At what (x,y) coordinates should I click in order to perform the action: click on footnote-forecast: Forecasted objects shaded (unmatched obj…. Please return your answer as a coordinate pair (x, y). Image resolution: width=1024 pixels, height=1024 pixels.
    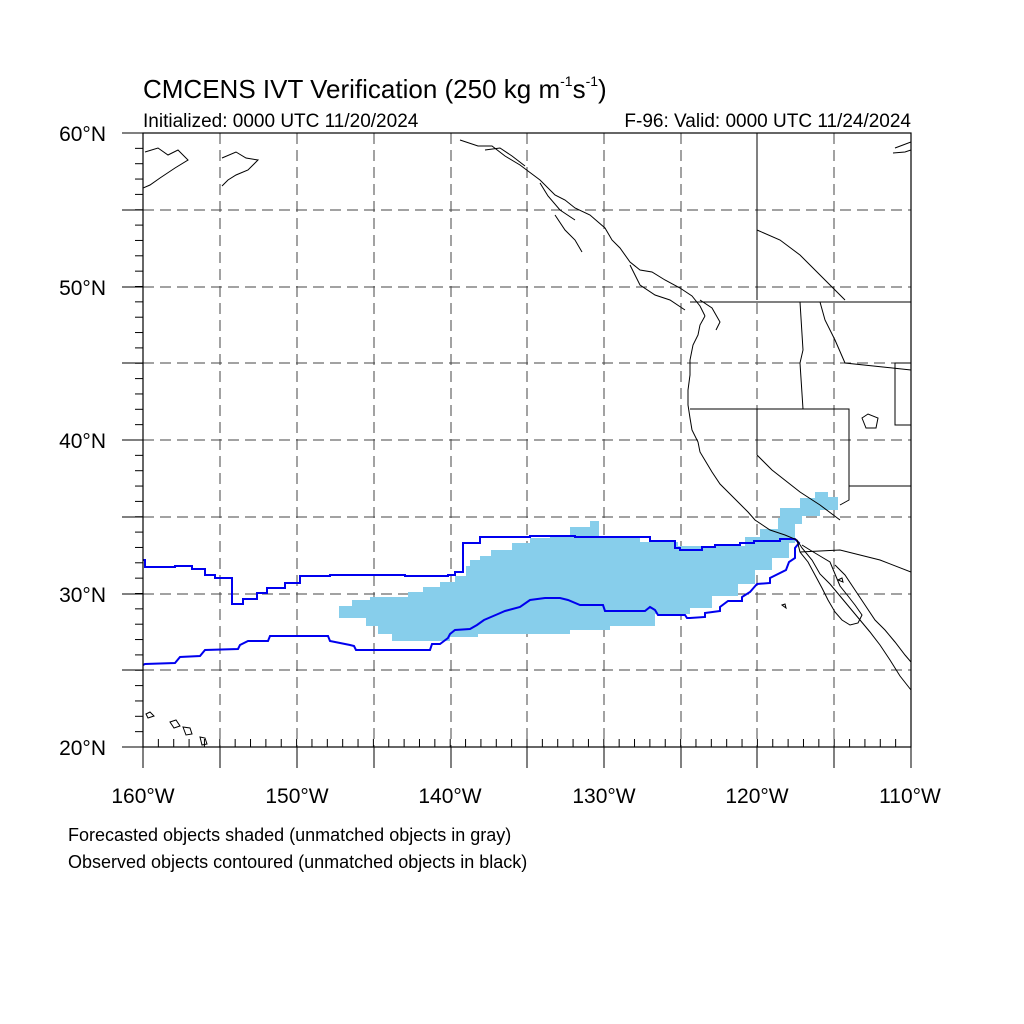
    Looking at the image, I should click on (290, 835).